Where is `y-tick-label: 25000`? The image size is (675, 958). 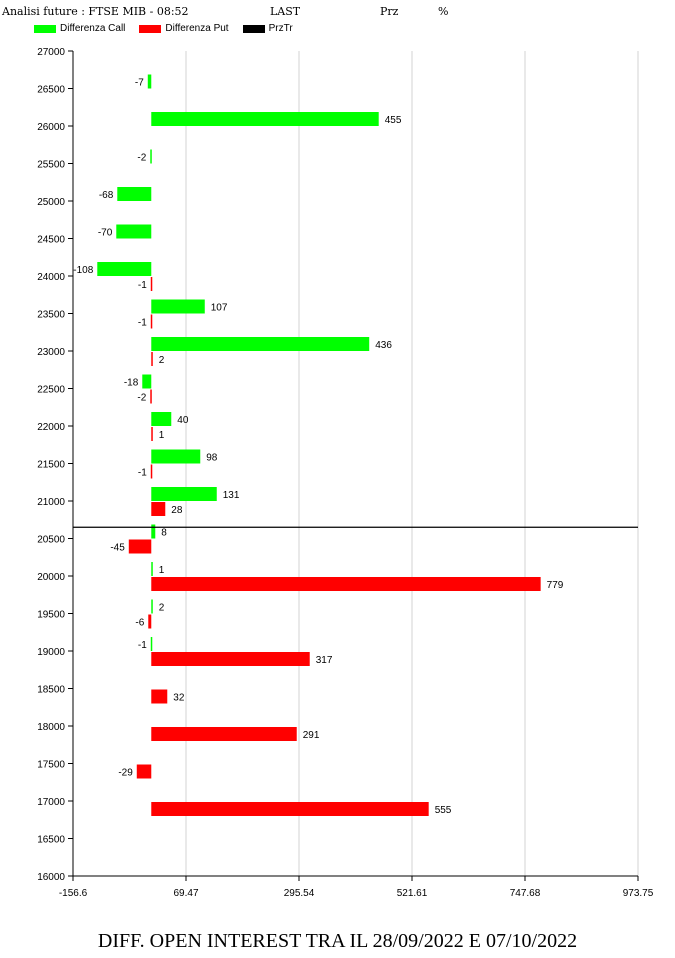
y-tick-label: 25000 is located at coordinates (51, 202).